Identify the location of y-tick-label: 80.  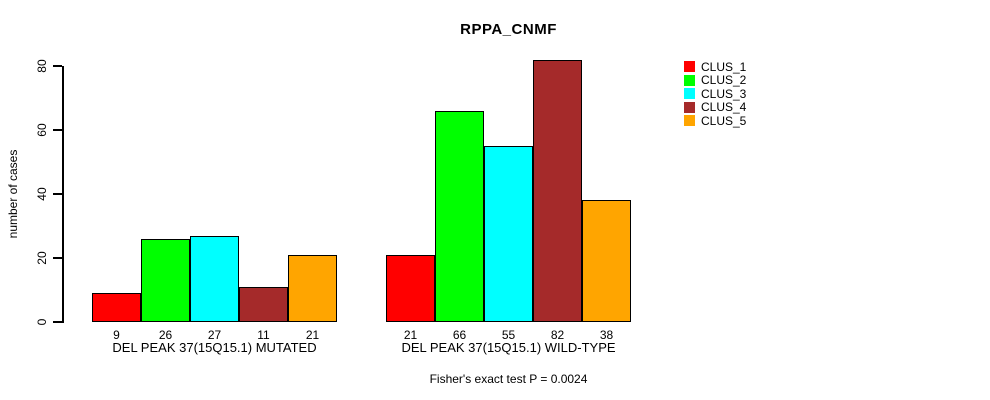
(42, 66).